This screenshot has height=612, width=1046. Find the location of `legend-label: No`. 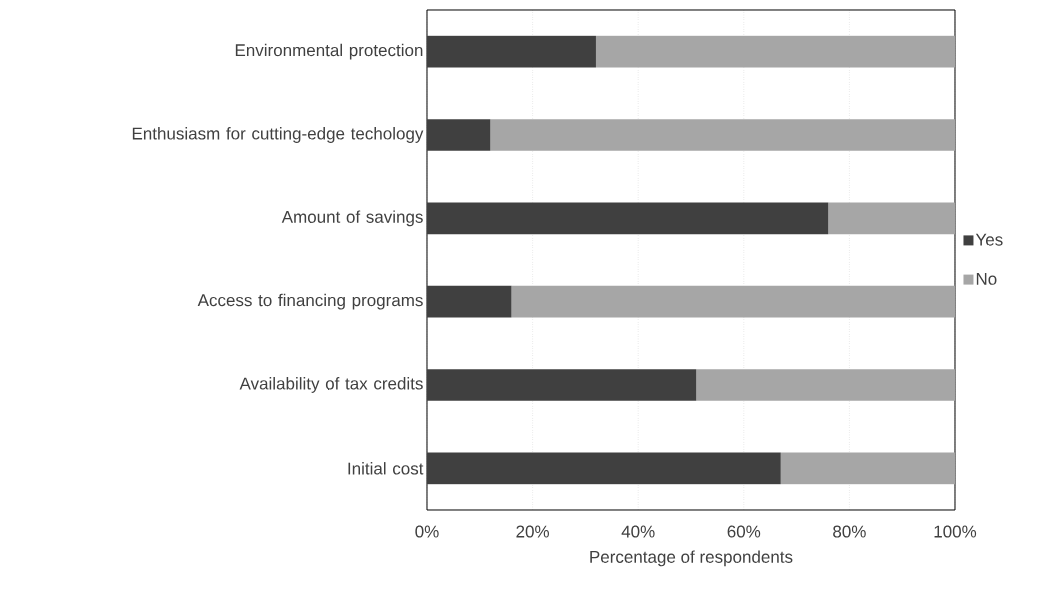

legend-label: No is located at coordinates (986, 278).